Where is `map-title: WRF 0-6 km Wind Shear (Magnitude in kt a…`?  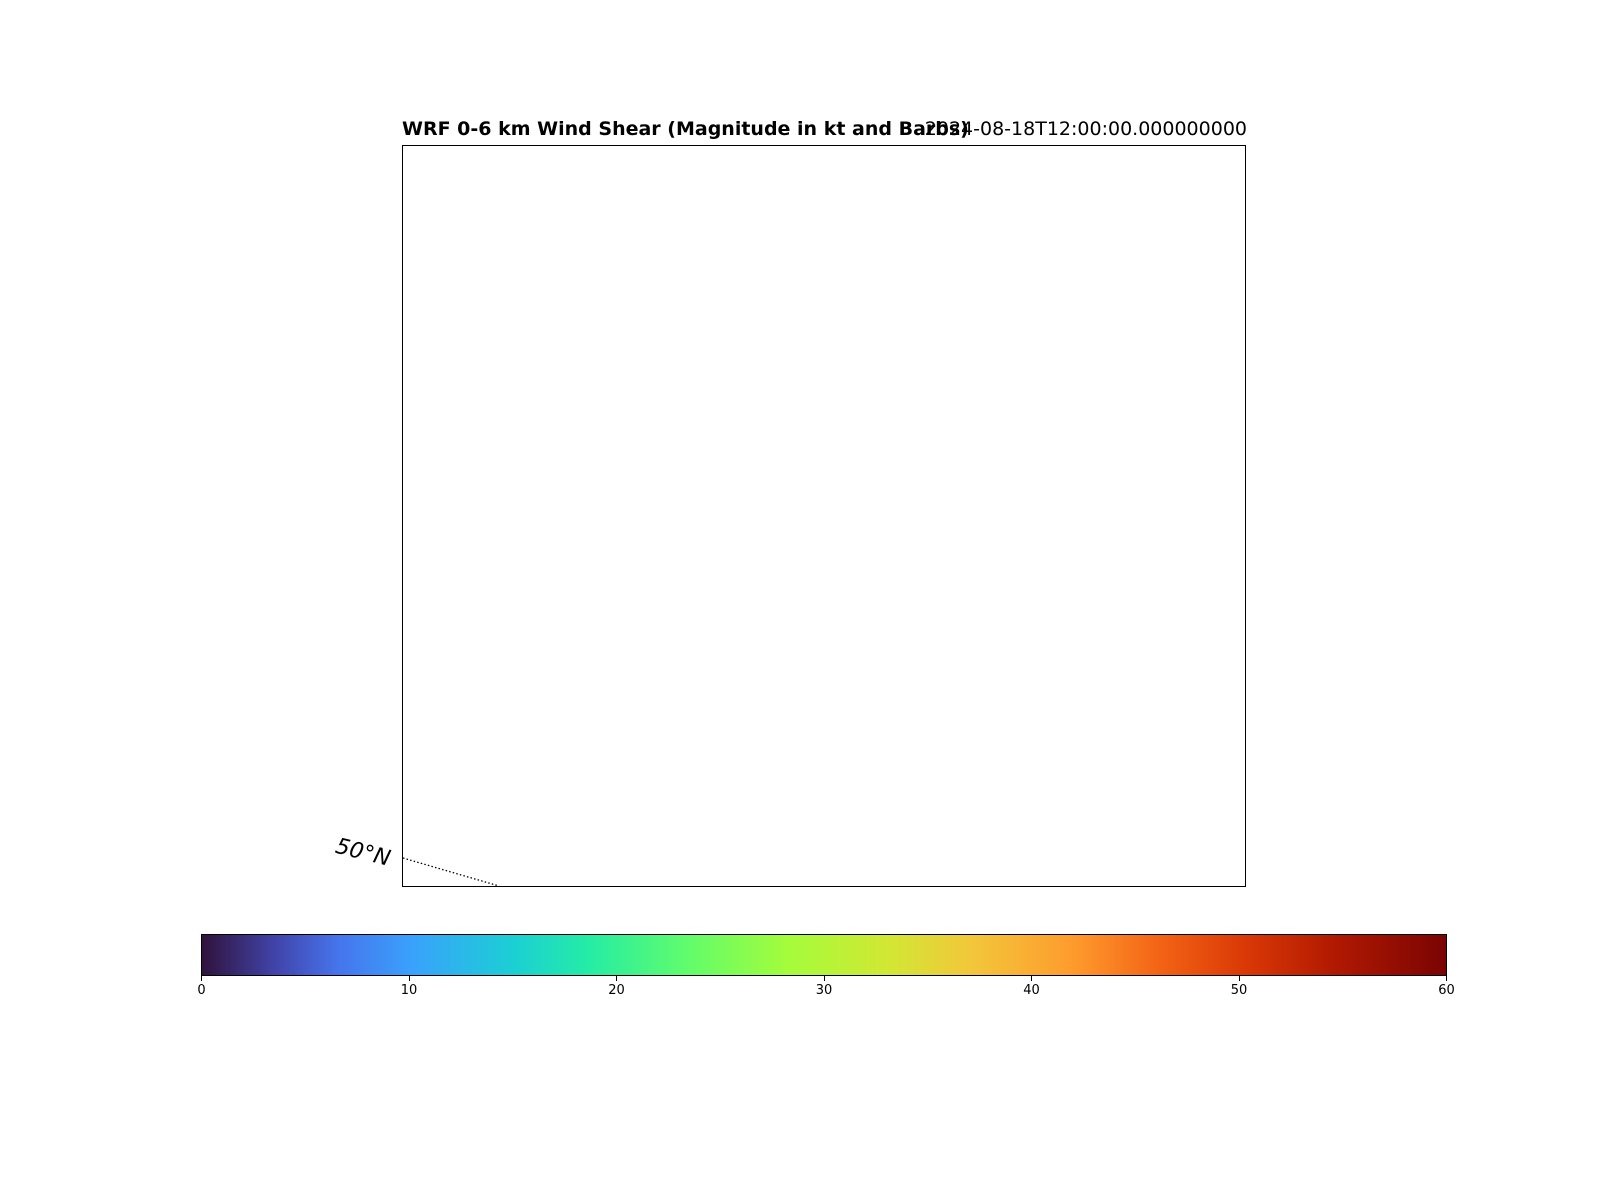
map-title: WRF 0-6 km Wind Shear (Magnitude in kt a… is located at coordinates (685, 129).